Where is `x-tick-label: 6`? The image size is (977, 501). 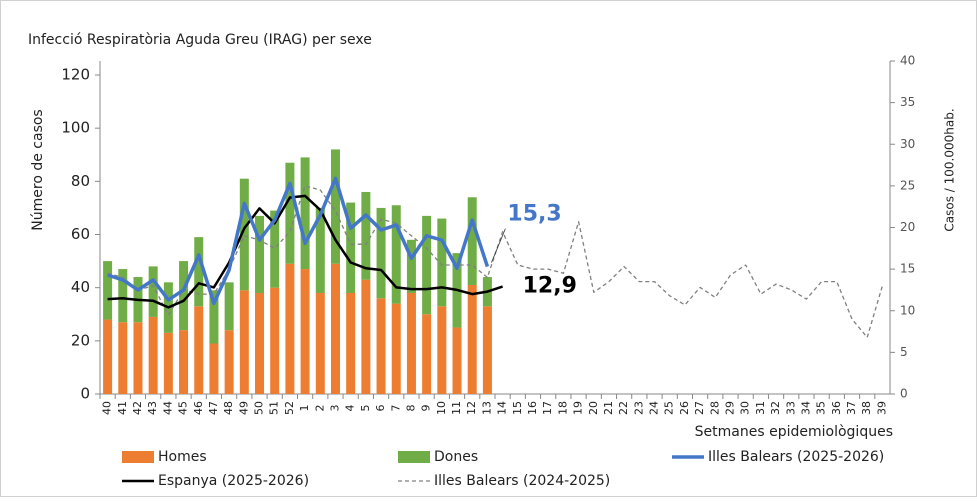 x-tick-label: 6 is located at coordinates (380, 408).